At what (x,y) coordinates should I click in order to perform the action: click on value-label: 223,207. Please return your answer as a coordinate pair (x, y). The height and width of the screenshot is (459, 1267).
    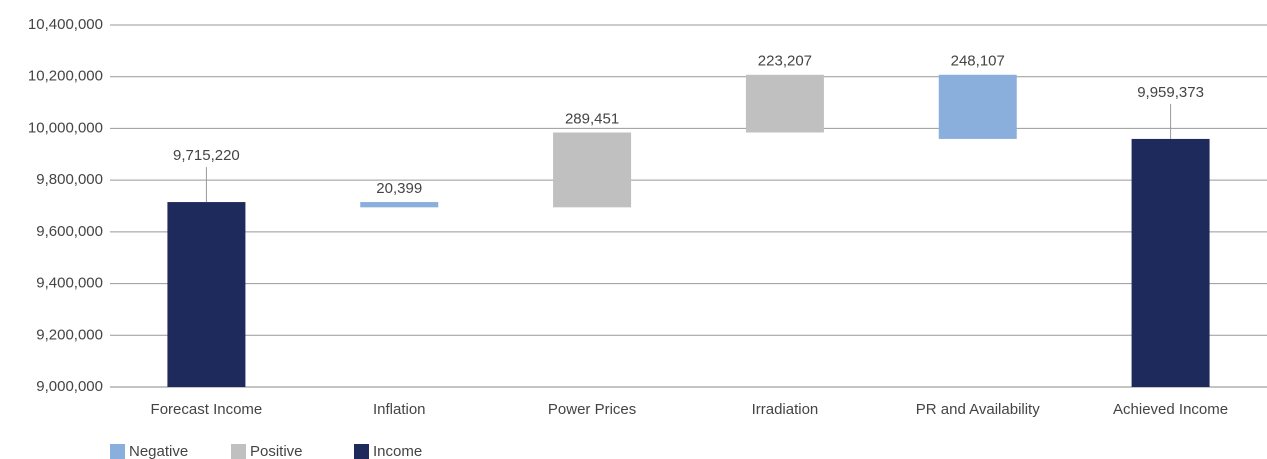
    Looking at the image, I should click on (785, 61).